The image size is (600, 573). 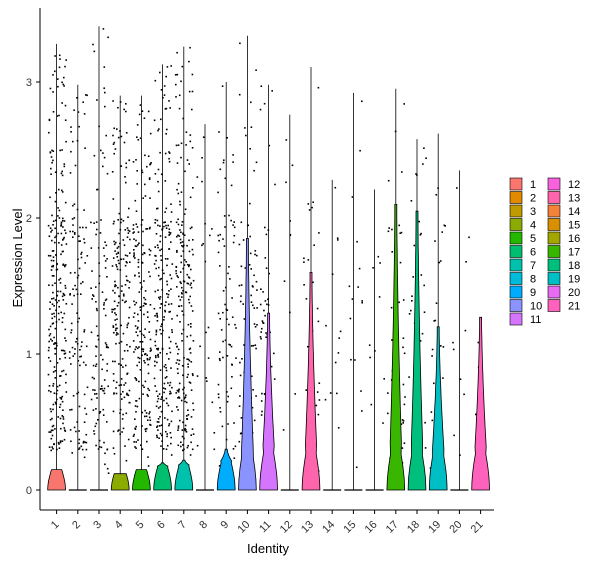 What do you see at coordinates (536, 307) in the screenshot?
I see `legend-label-10: 10` at bounding box center [536, 307].